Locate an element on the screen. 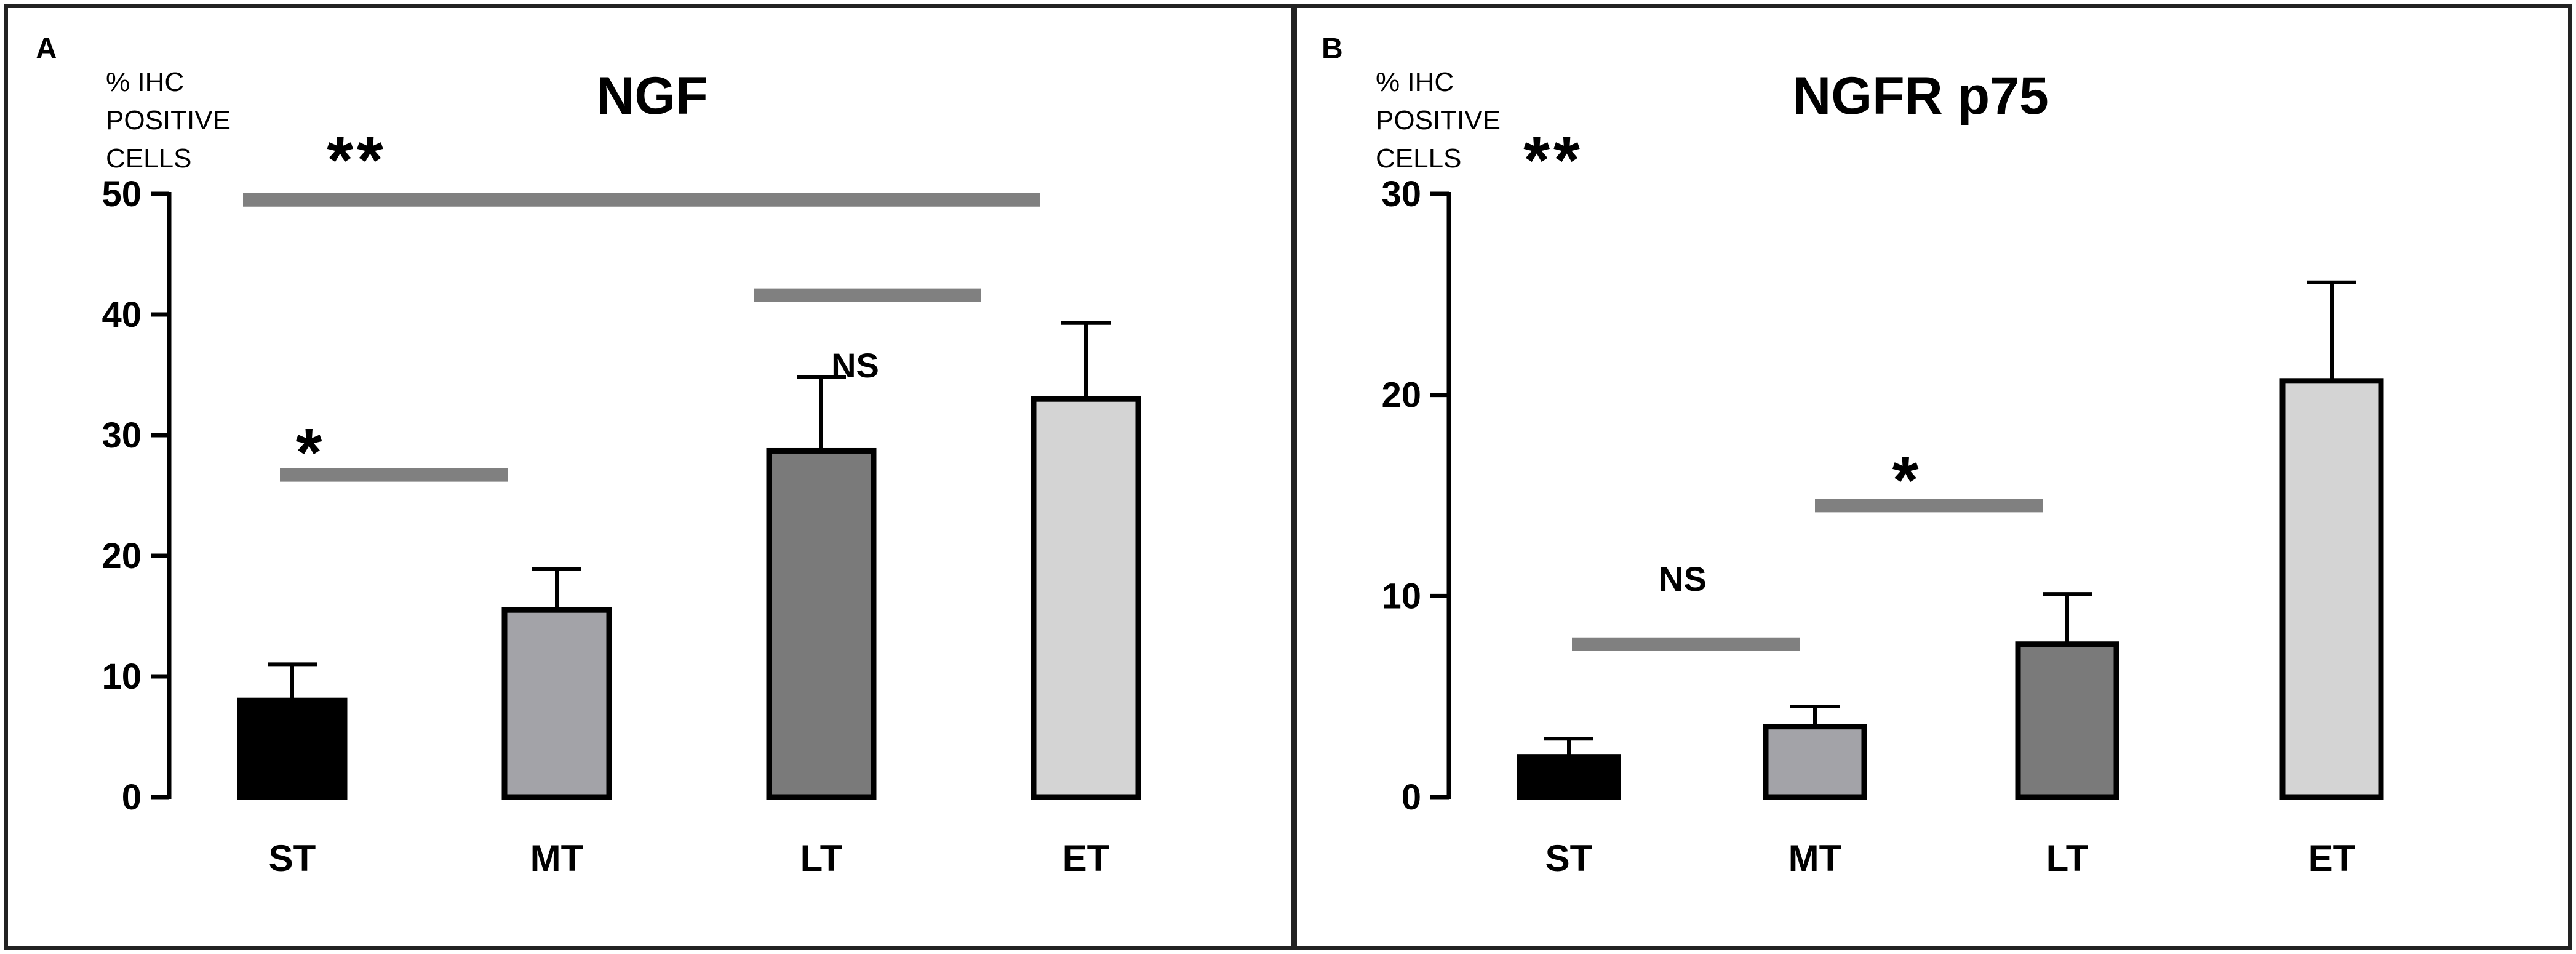 Image resolution: width=2576 pixels, height=954 pixels. panel-a-y-axis-label: % IHC POSITIVE CELLS is located at coordinates (168, 120).